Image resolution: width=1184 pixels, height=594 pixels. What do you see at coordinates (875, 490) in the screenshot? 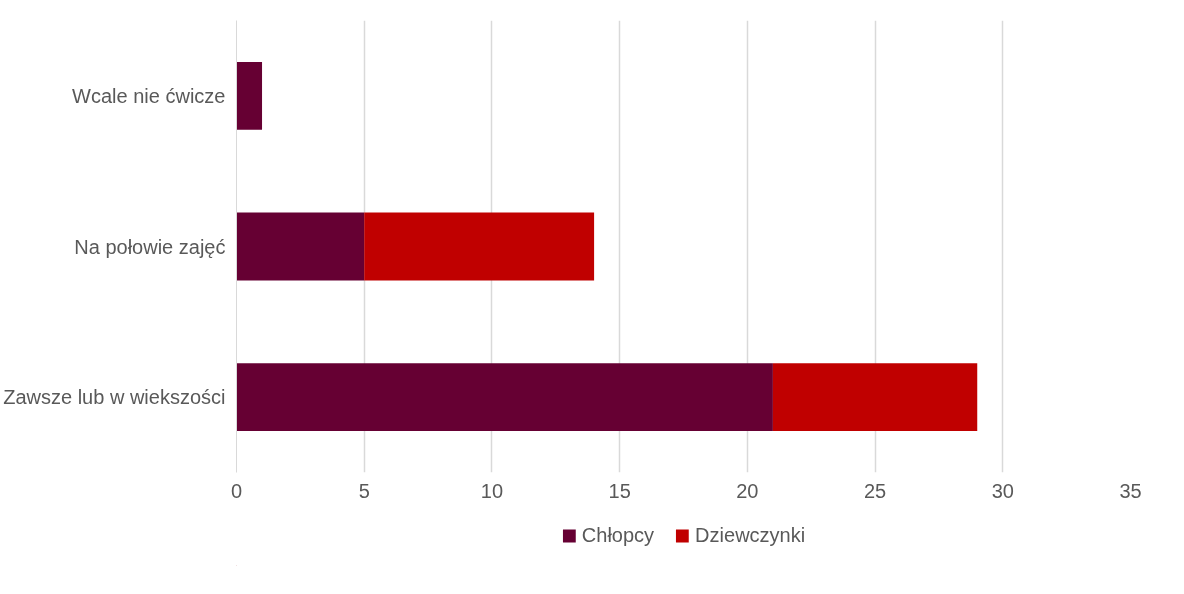
I see `x-tick-label: 25` at bounding box center [875, 490].